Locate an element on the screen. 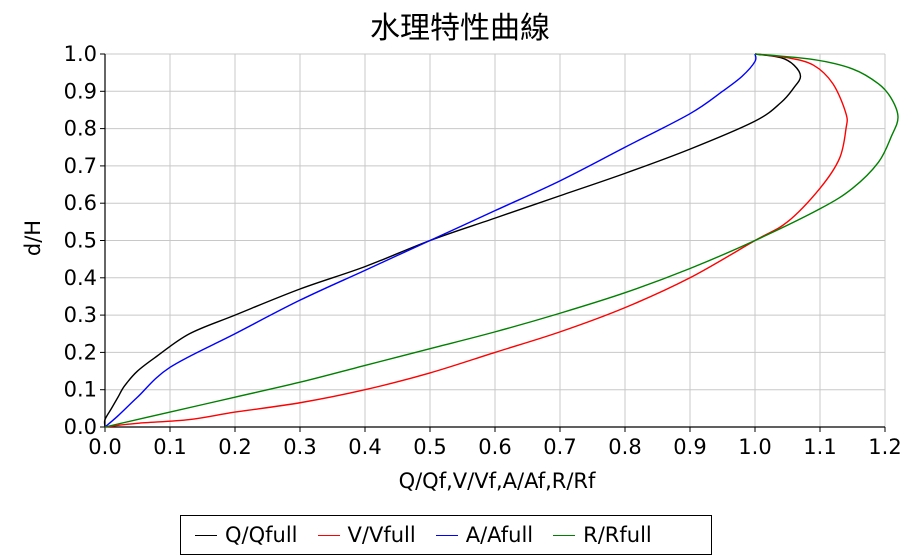 This screenshot has height=557, width=909. y-tick-label: 1.0 is located at coordinates (80, 54).